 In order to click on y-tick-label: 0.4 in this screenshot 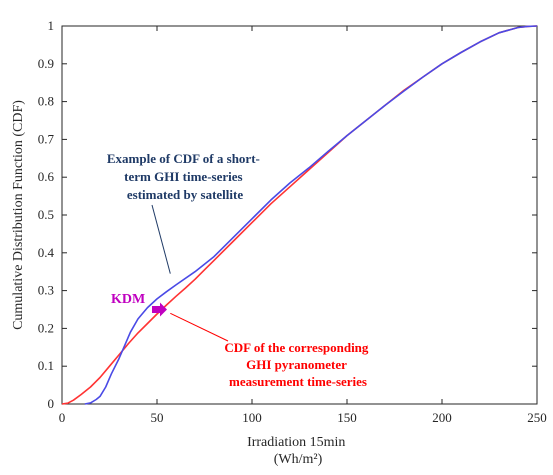, I will do `click(46, 252)`.